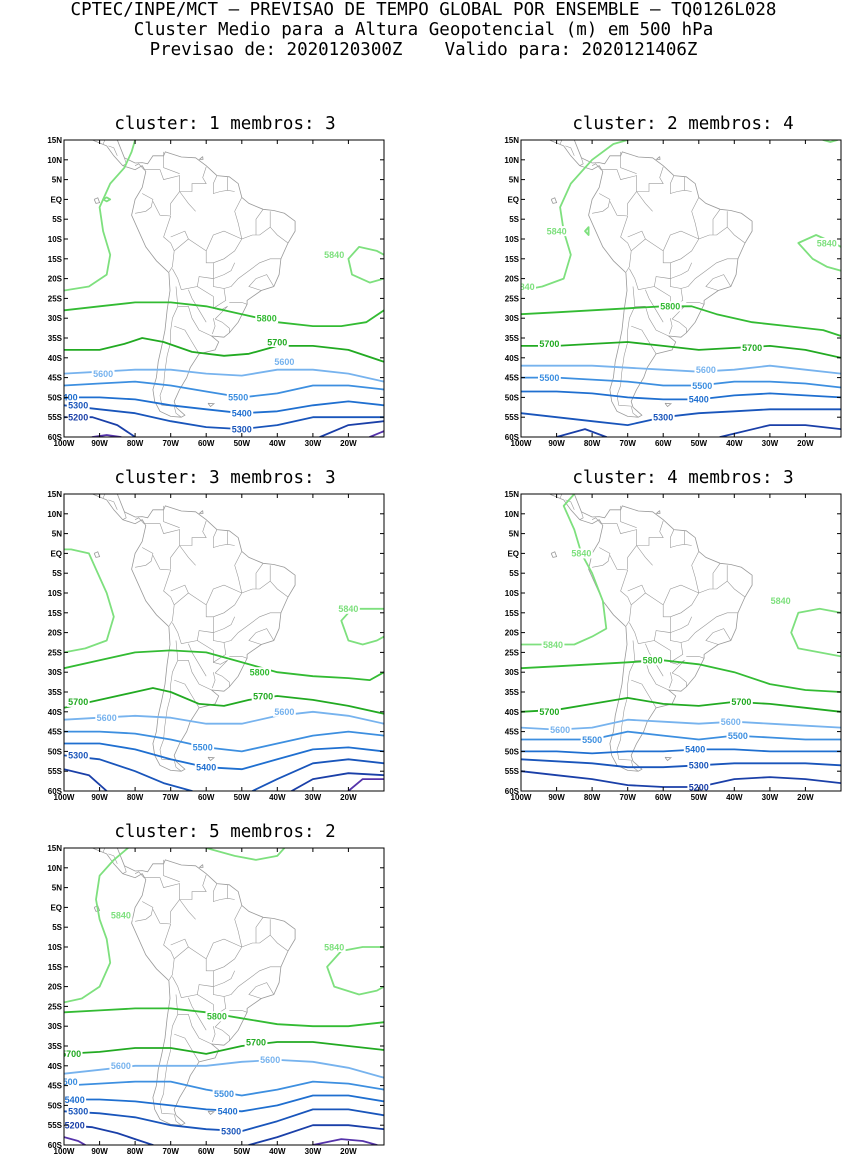 The width and height of the screenshot is (847, 1157). I want to click on lon-tick-label: 90W, so click(556, 443).